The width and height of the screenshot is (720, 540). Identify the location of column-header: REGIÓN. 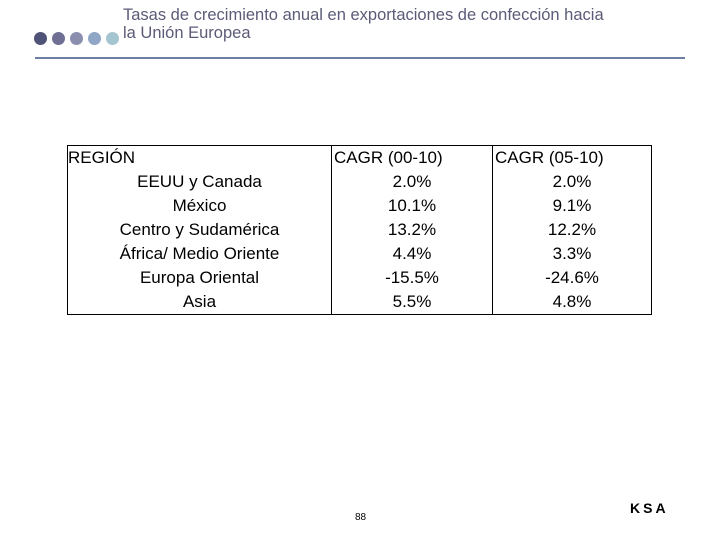
(199, 157).